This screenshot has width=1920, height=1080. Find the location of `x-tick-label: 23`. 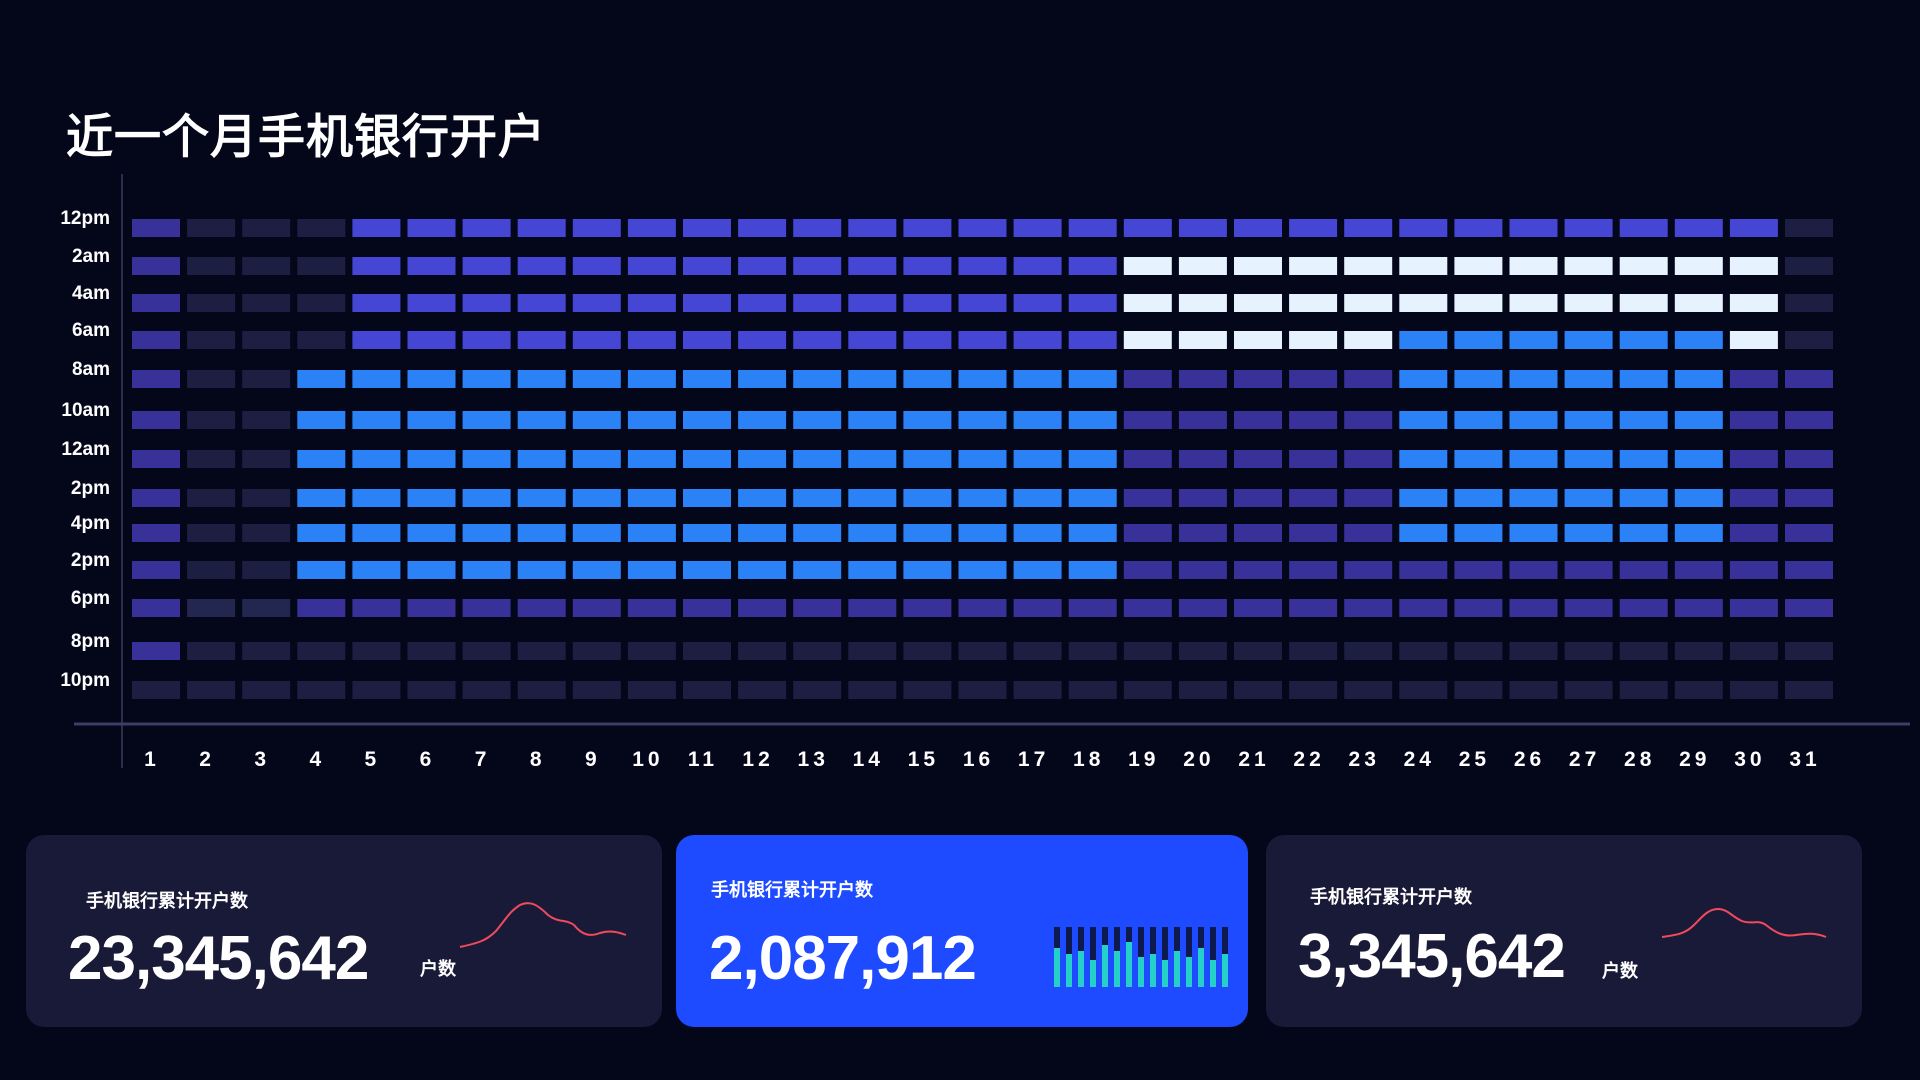

x-tick-label: 23 is located at coordinates (1364, 759).